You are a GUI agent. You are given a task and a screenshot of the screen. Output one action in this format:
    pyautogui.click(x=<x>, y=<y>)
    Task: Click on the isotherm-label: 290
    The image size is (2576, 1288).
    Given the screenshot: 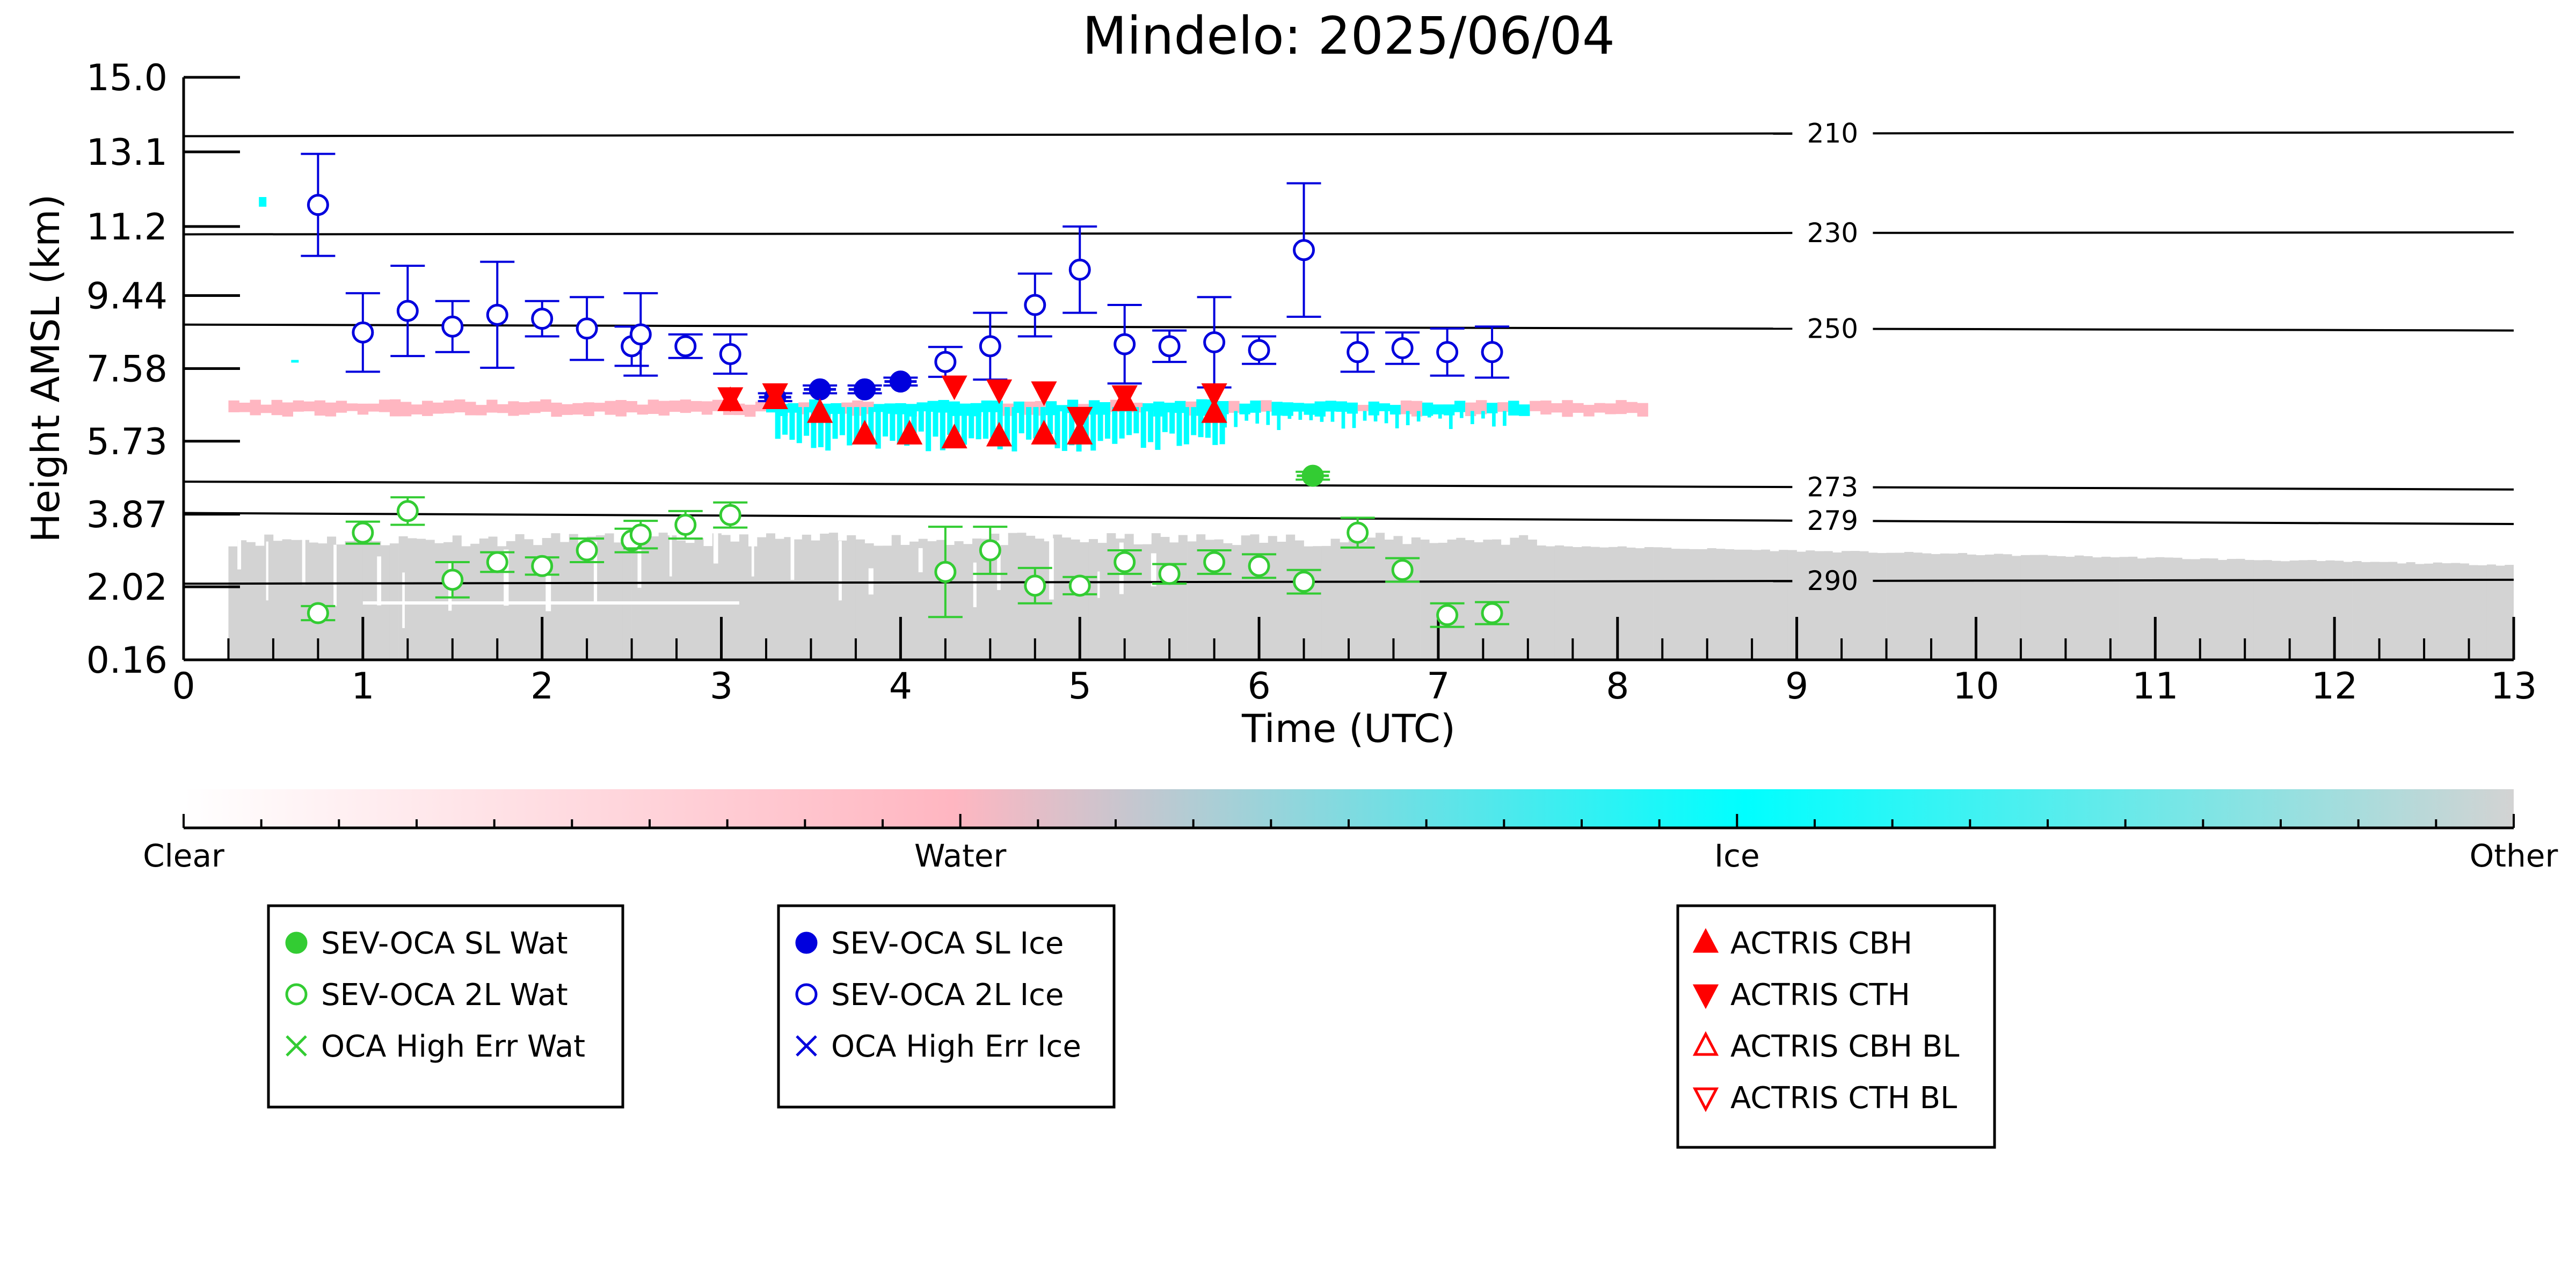 What is the action you would take?
    pyautogui.click(x=1832, y=580)
    